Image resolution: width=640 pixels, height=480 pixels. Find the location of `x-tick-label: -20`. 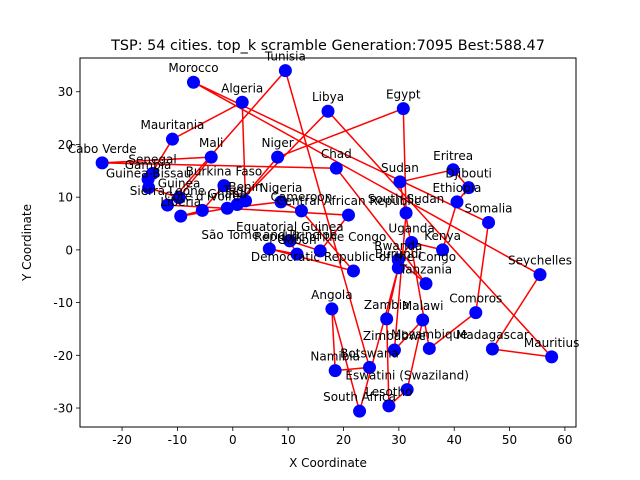

x-tick-label: -20 is located at coordinates (122, 440).